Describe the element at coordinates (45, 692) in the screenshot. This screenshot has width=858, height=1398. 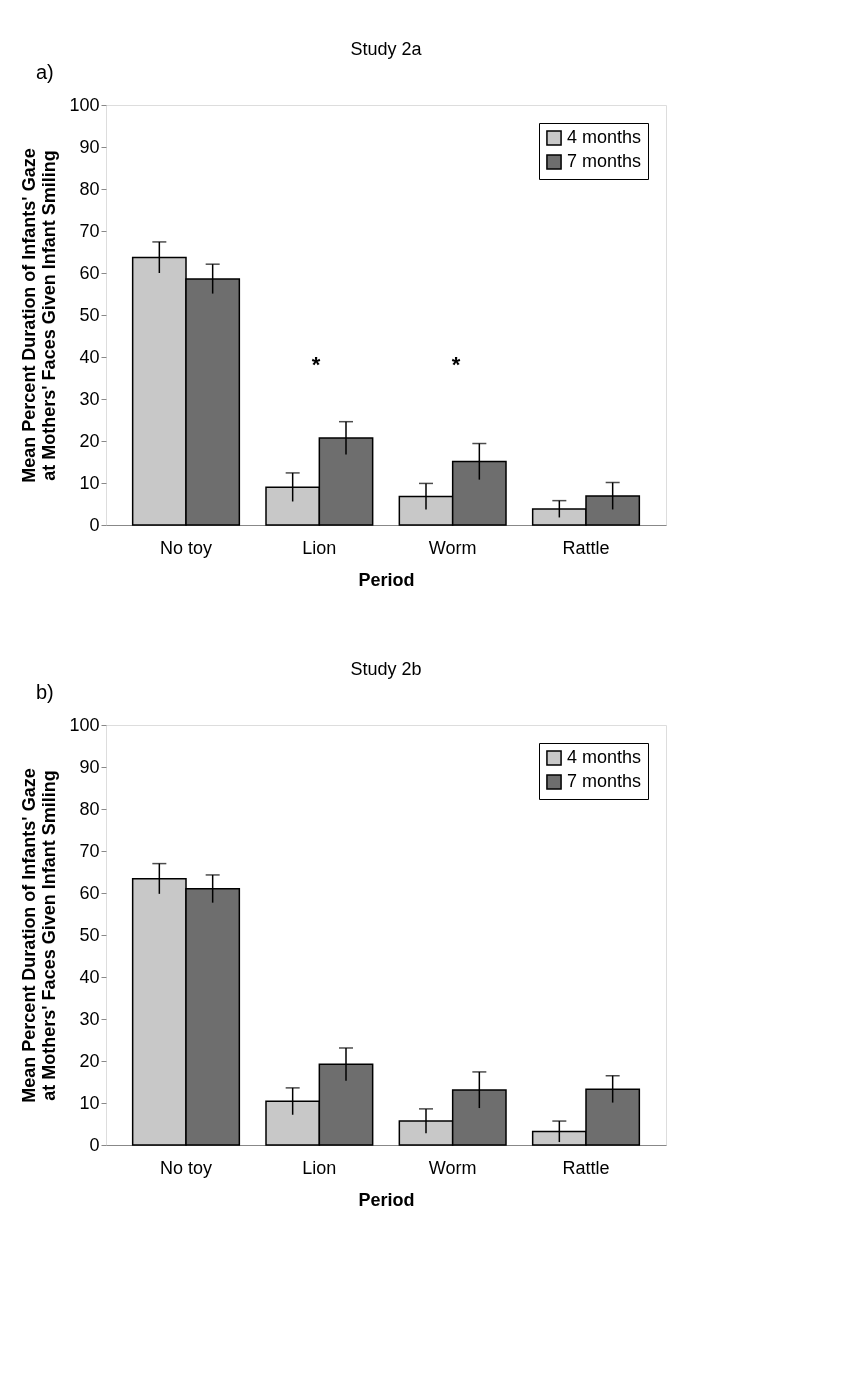
I see `text: b)` at that location.